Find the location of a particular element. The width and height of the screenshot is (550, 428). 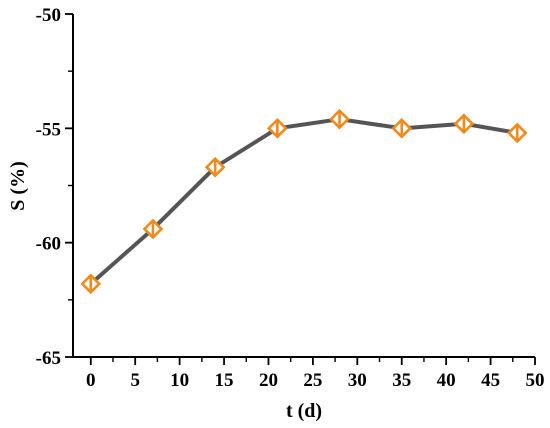

y-axis-label: S (%) is located at coordinates (18, 185).